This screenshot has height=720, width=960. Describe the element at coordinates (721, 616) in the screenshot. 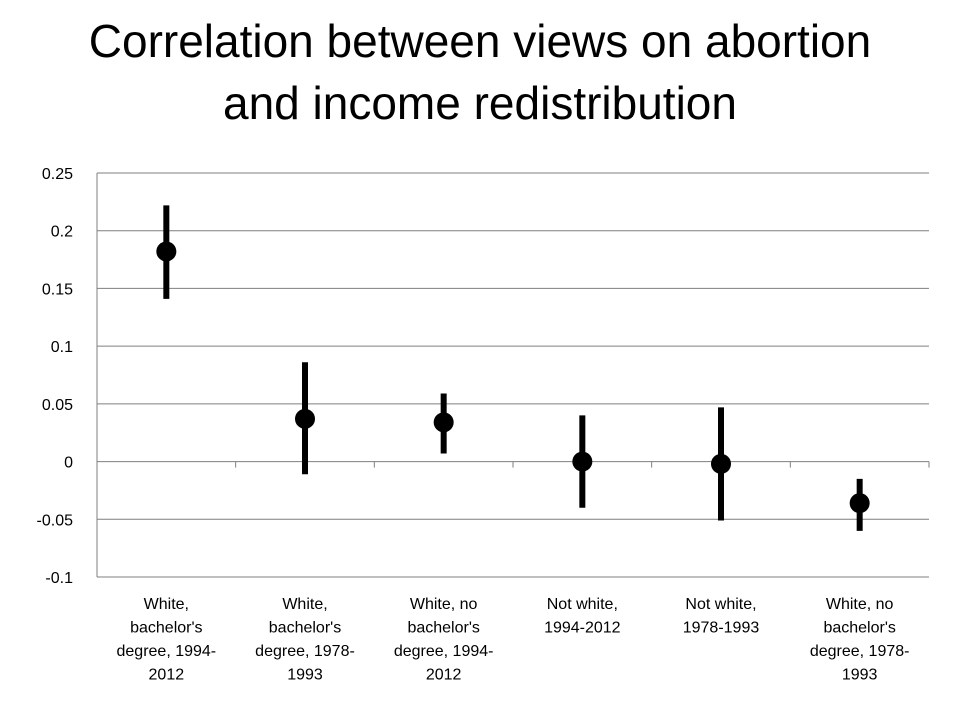

I see `x-category-label-4: Not white, 1978-1993` at that location.